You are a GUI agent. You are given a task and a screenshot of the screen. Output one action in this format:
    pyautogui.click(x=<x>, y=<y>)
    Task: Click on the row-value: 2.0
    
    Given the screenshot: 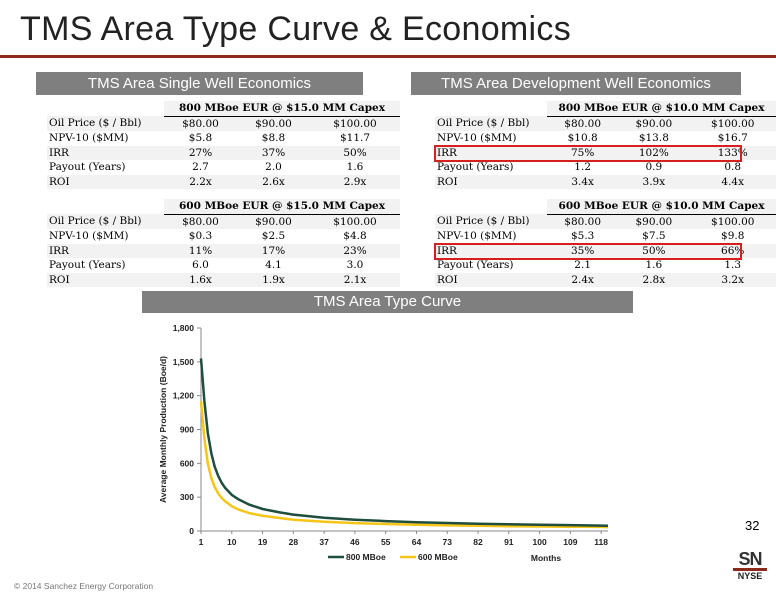 What is the action you would take?
    pyautogui.click(x=273, y=167)
    